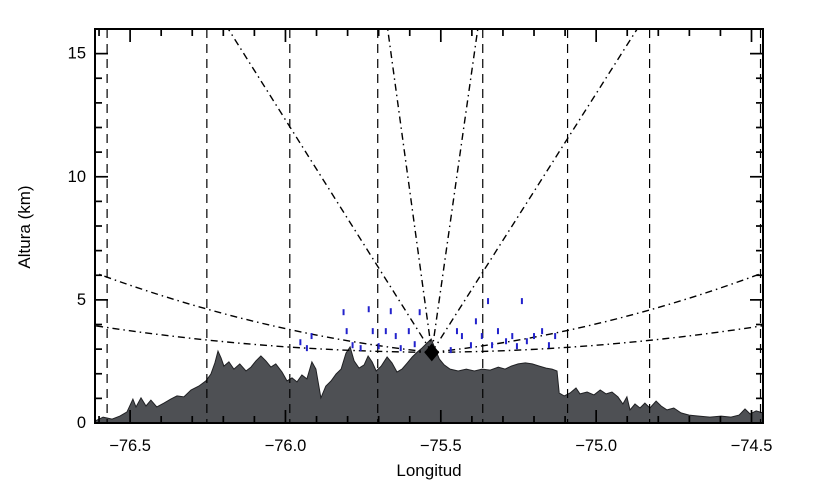 Image resolution: width=840 pixels, height=490 pixels. Describe the element at coordinates (429, 380) in the screenshot. I see `terrain-profile` at that location.